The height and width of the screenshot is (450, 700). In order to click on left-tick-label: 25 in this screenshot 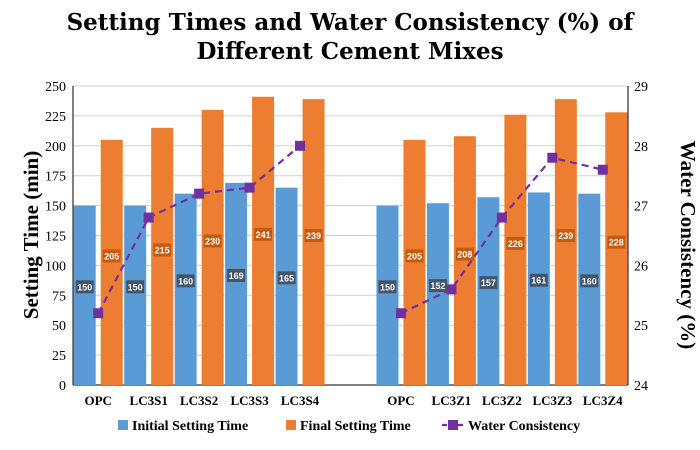, I will do `click(59, 356)`.